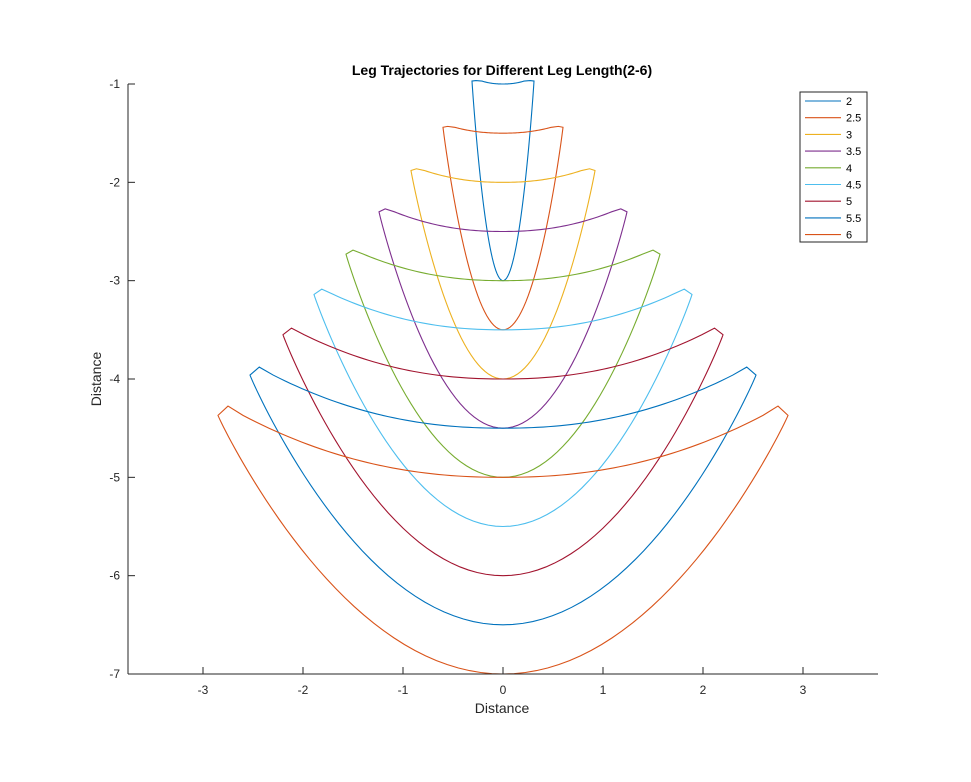  I want to click on legend-label: 2, so click(849, 102).